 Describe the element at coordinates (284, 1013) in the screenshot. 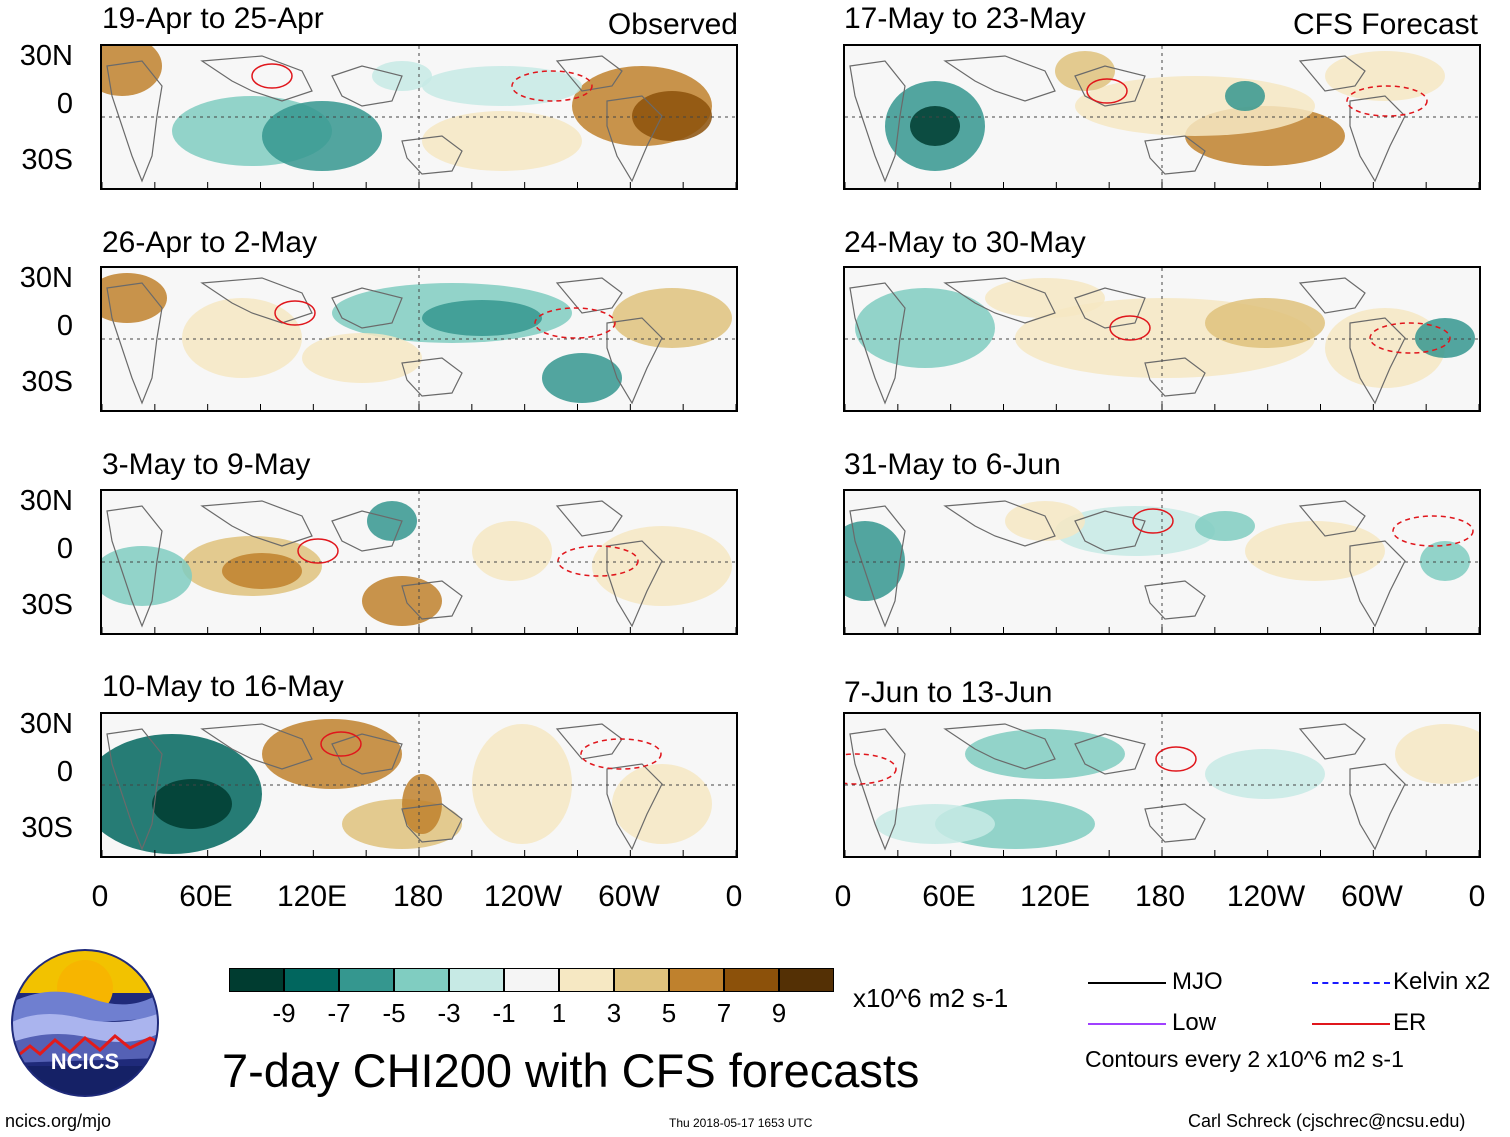

I see `colorbar-label: -9` at that location.